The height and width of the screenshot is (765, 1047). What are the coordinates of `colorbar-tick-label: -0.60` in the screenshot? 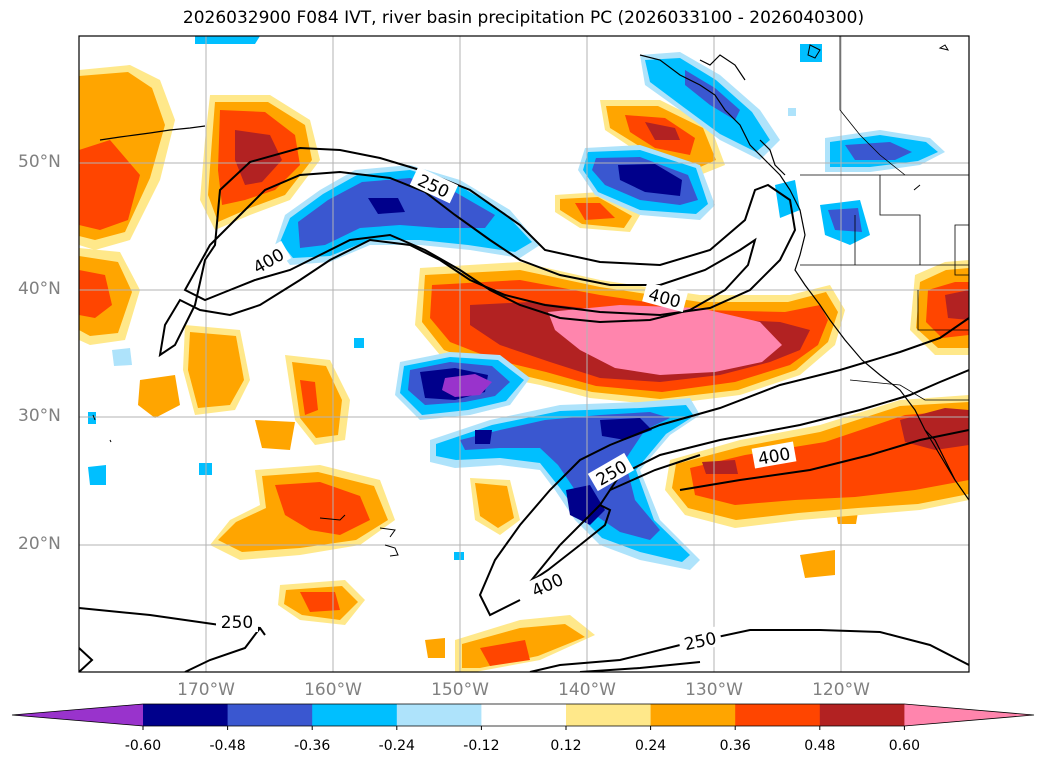 It's located at (143, 746).